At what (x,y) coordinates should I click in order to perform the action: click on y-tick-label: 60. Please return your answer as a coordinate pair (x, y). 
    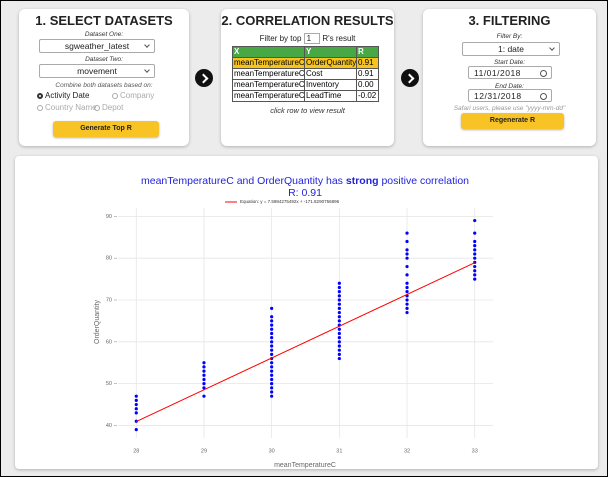
    Looking at the image, I should click on (109, 342).